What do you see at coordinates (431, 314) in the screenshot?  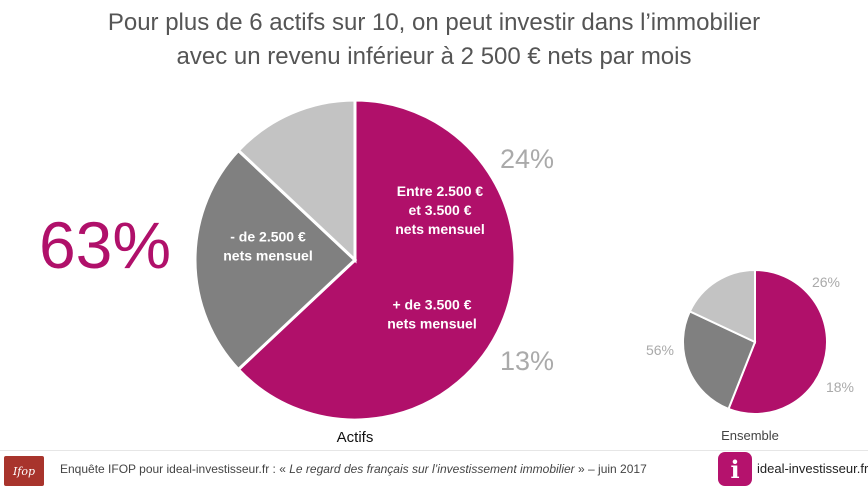 I see `slice-label-2: + de 3.500 € nets mensuel` at bounding box center [431, 314].